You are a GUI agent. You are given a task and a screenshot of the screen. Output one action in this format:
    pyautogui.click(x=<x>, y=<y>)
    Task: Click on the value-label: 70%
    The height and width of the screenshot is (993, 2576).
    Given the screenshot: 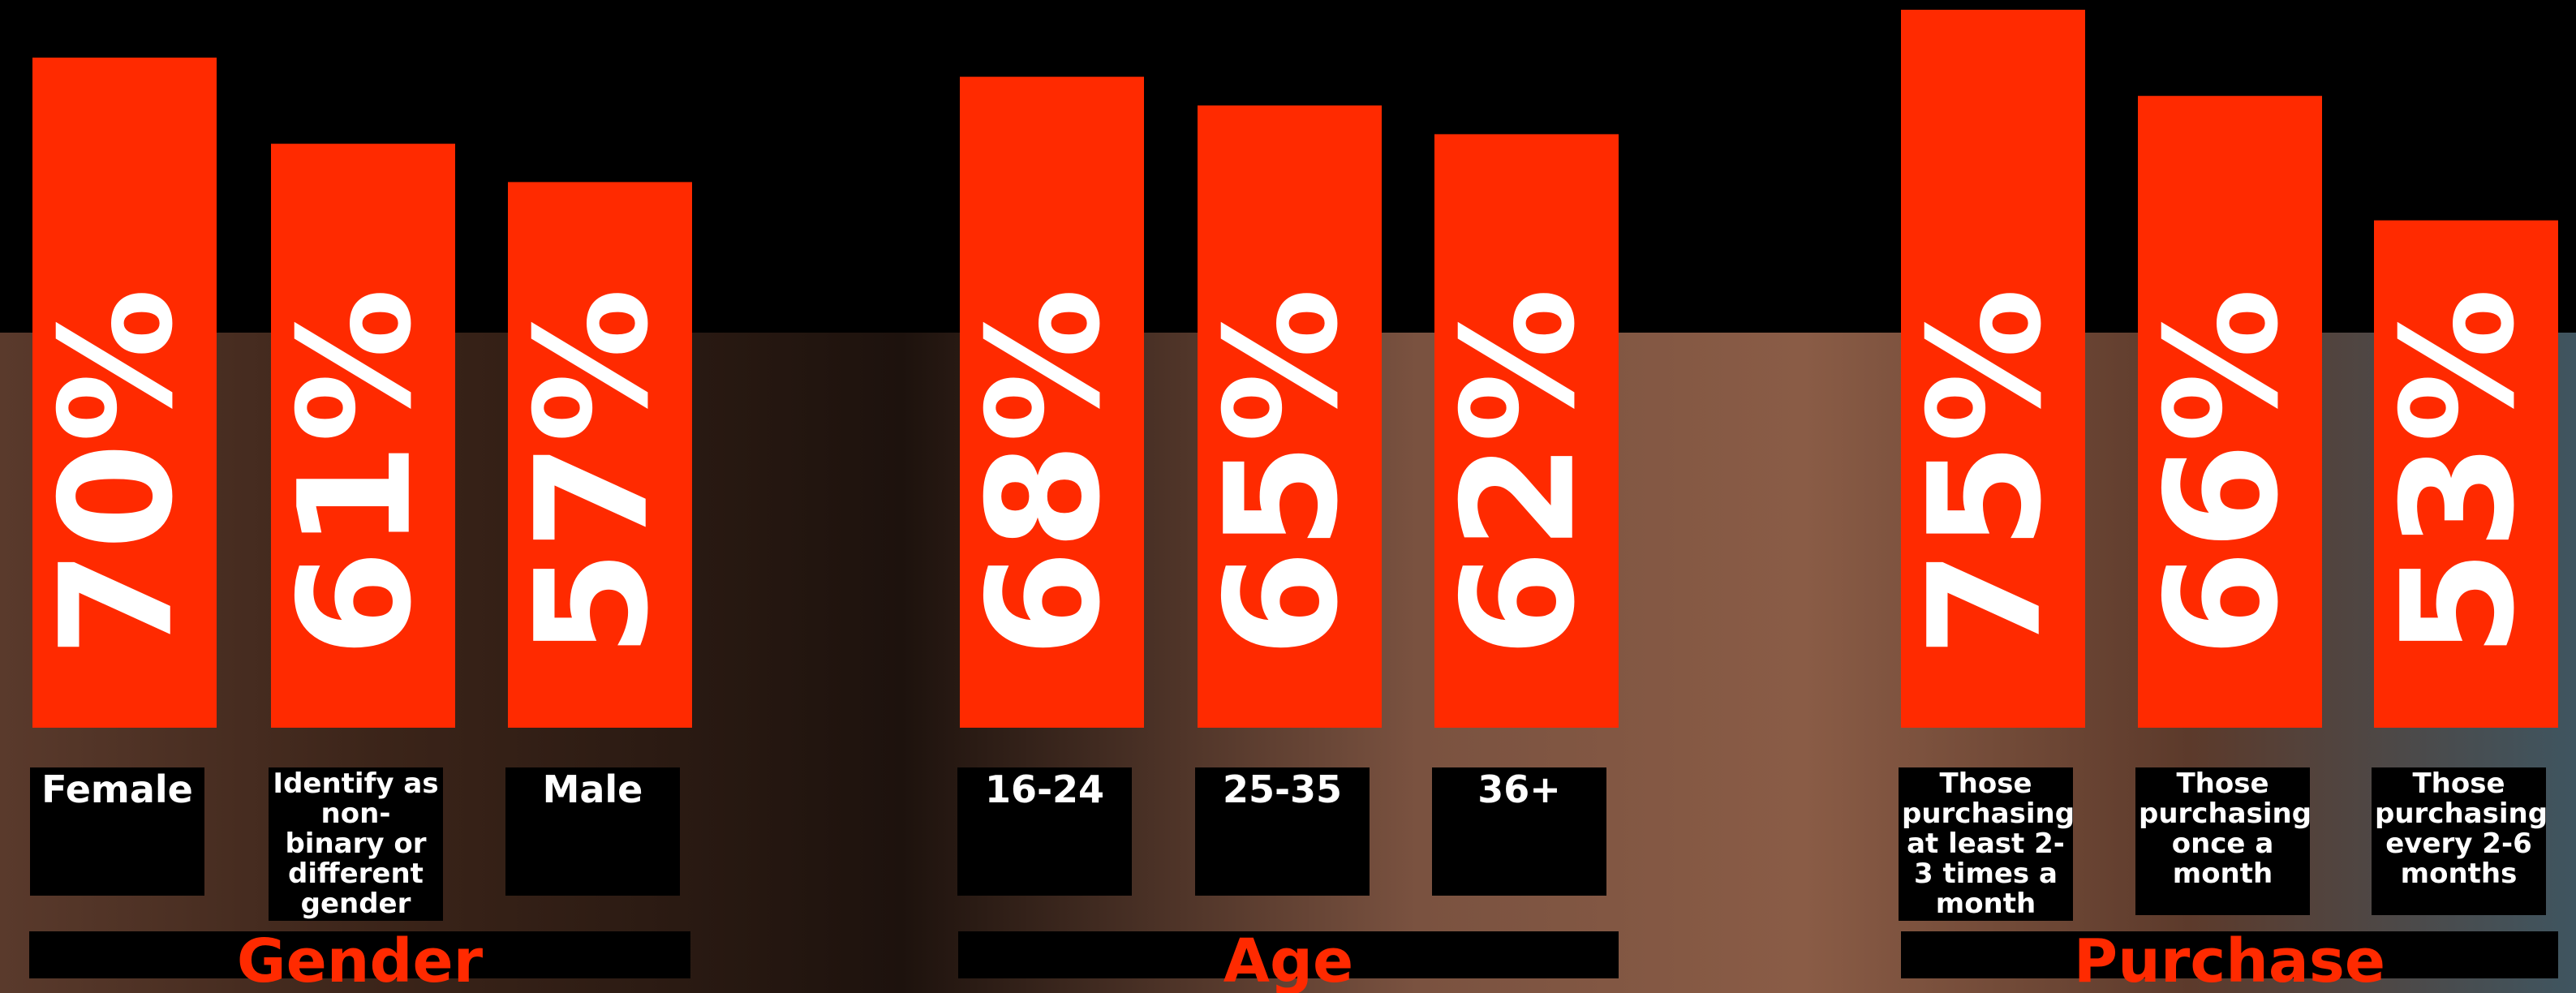 What is the action you would take?
    pyautogui.click(x=117, y=472)
    